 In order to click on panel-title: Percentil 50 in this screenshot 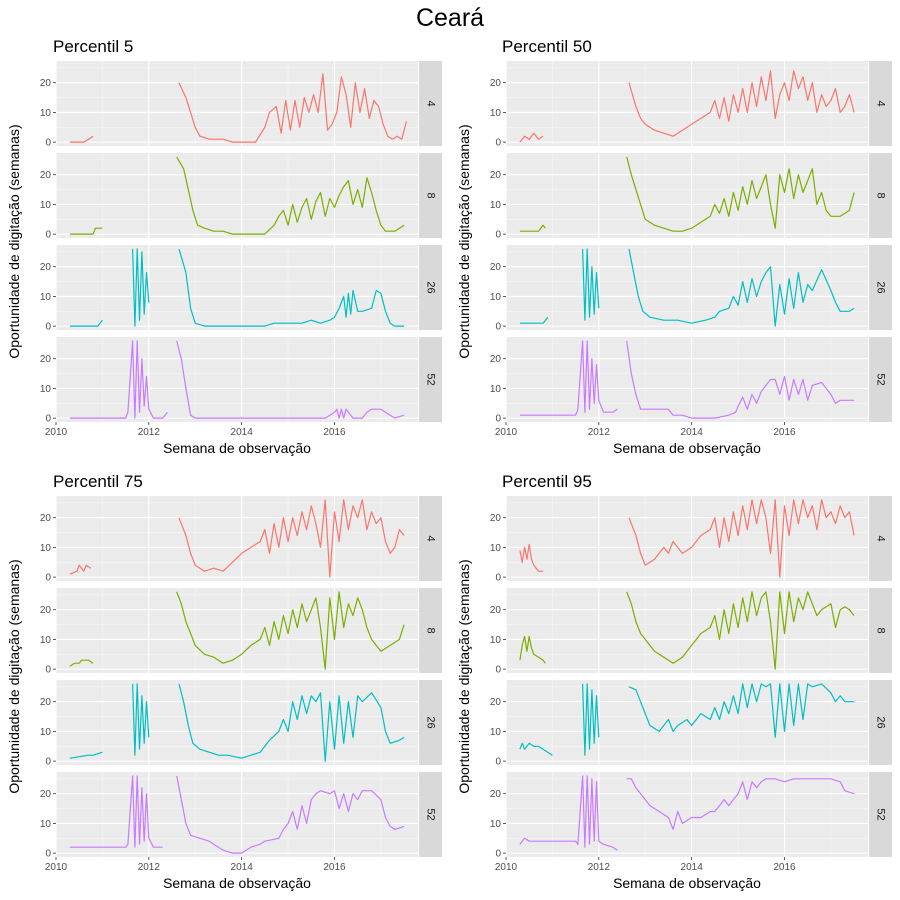, I will do `click(547, 46)`.